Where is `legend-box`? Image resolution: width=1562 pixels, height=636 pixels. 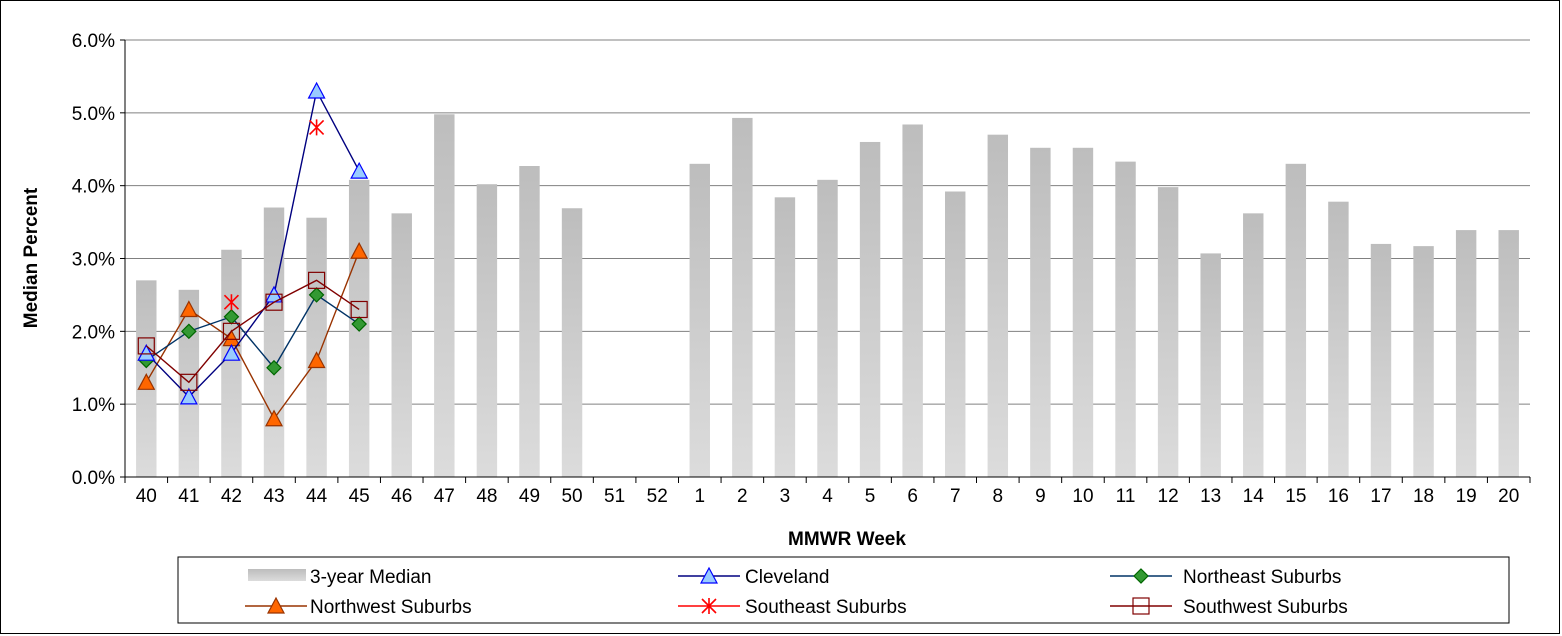 legend-box is located at coordinates (843, 590).